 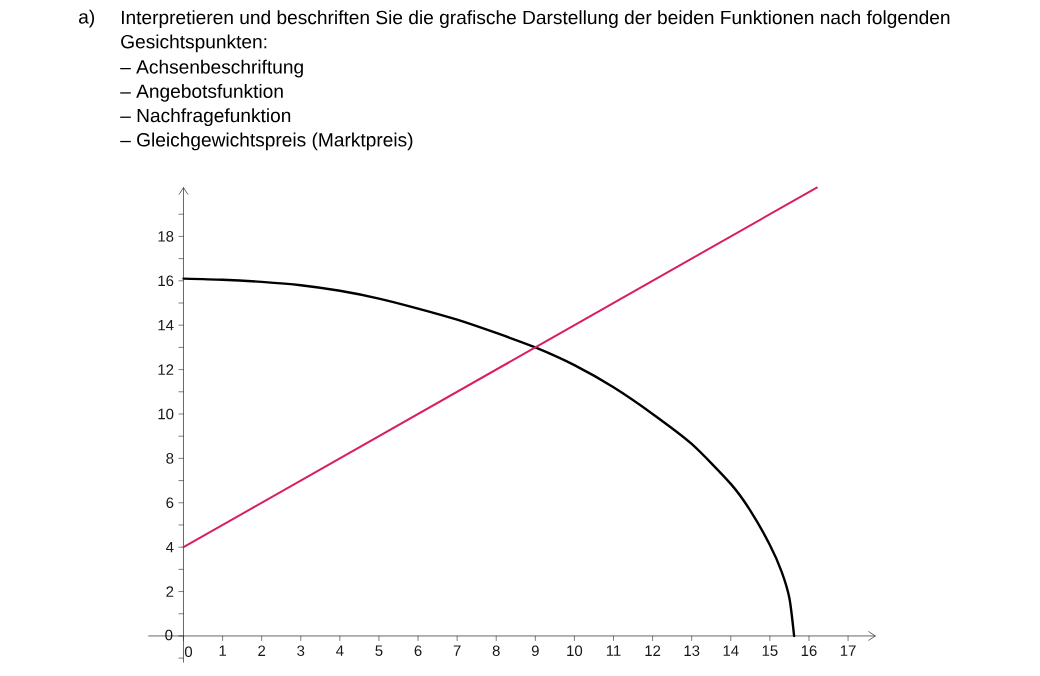 I want to click on x-tick-label: 12, so click(x=653, y=650).